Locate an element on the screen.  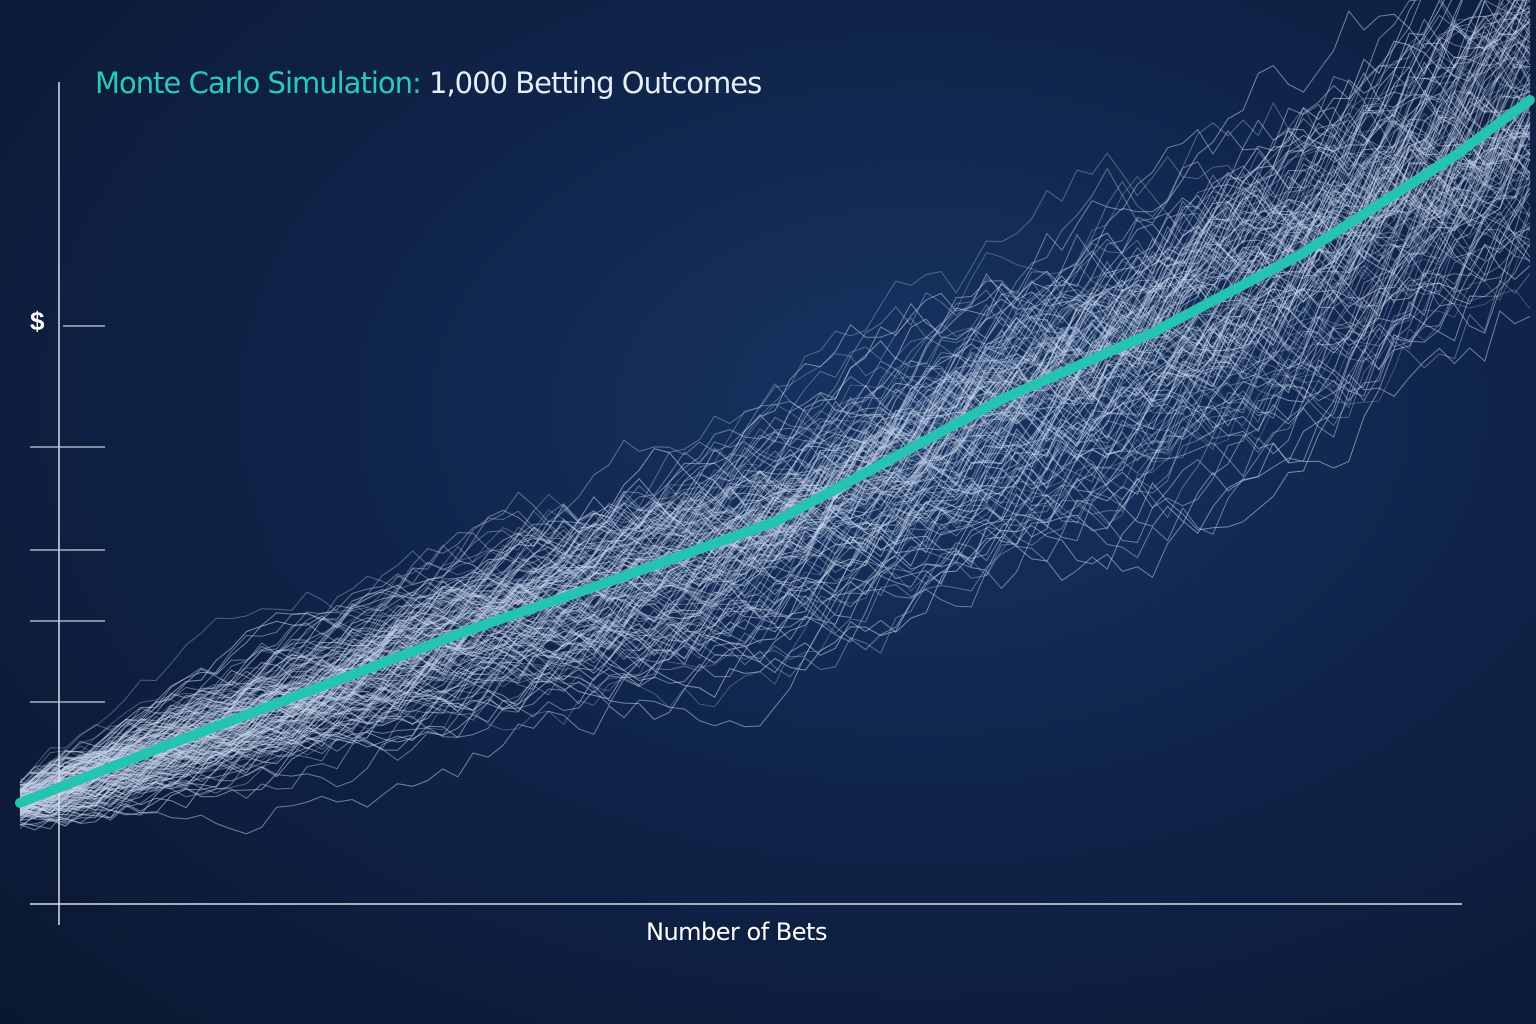
y-ticks is located at coordinates (67, 549).